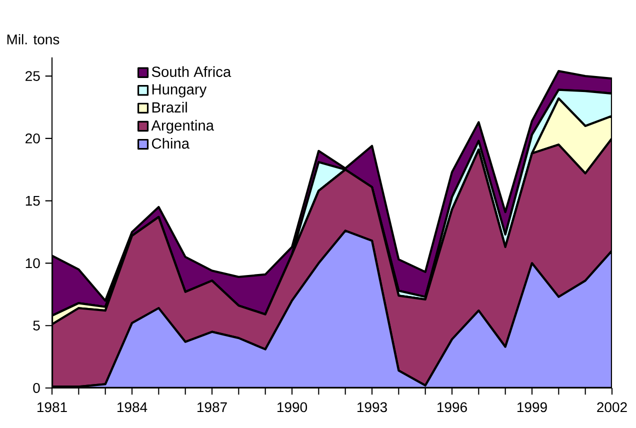 This screenshot has width=636, height=428. I want to click on y-tick-label: 15, so click(33, 201).